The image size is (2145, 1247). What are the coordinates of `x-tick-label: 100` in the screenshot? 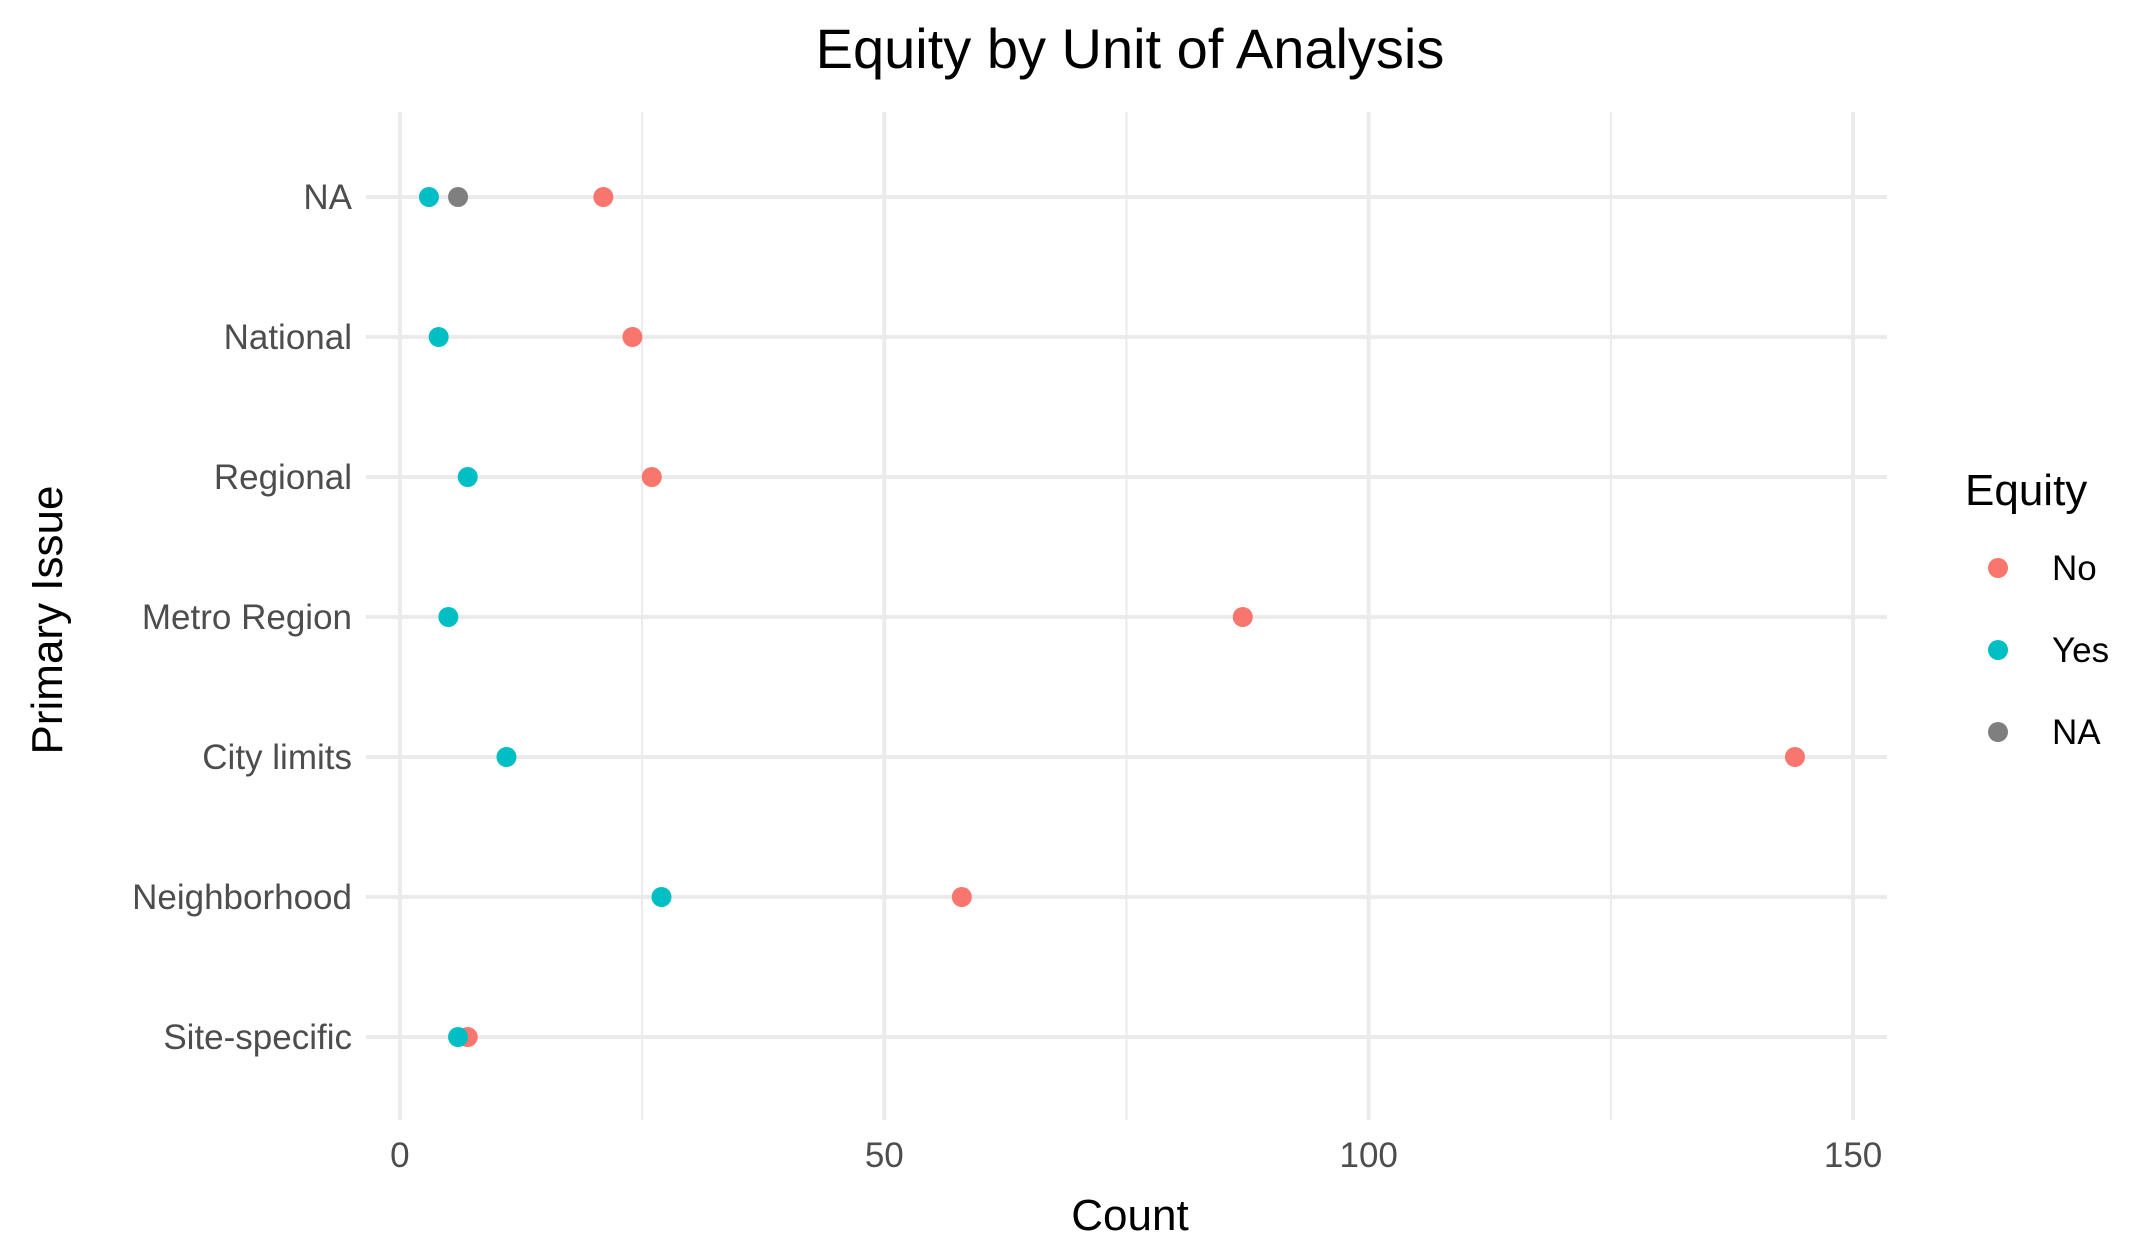 It's located at (1368, 1155).